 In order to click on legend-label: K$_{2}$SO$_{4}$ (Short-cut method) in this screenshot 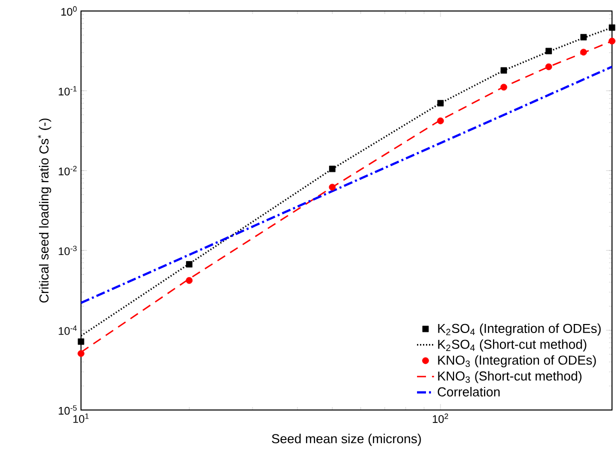, I will do `click(512, 345)`.